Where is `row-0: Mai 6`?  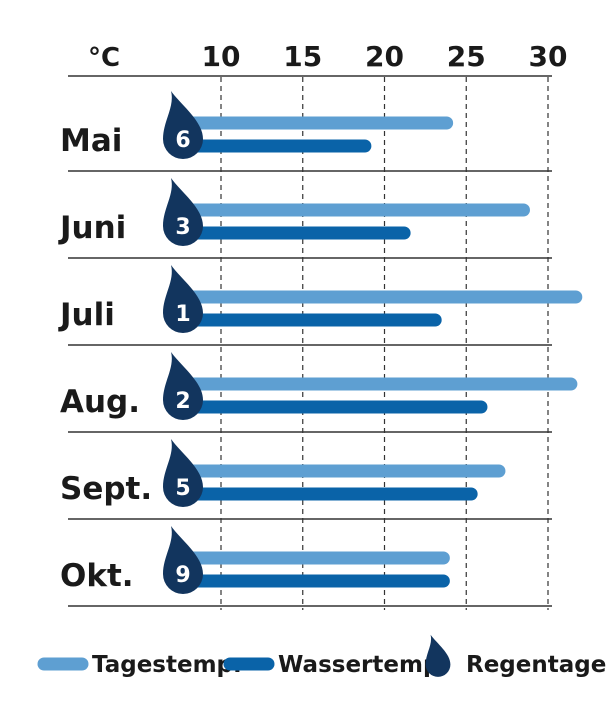
row-0: Mai 6 is located at coordinates (306, 131).